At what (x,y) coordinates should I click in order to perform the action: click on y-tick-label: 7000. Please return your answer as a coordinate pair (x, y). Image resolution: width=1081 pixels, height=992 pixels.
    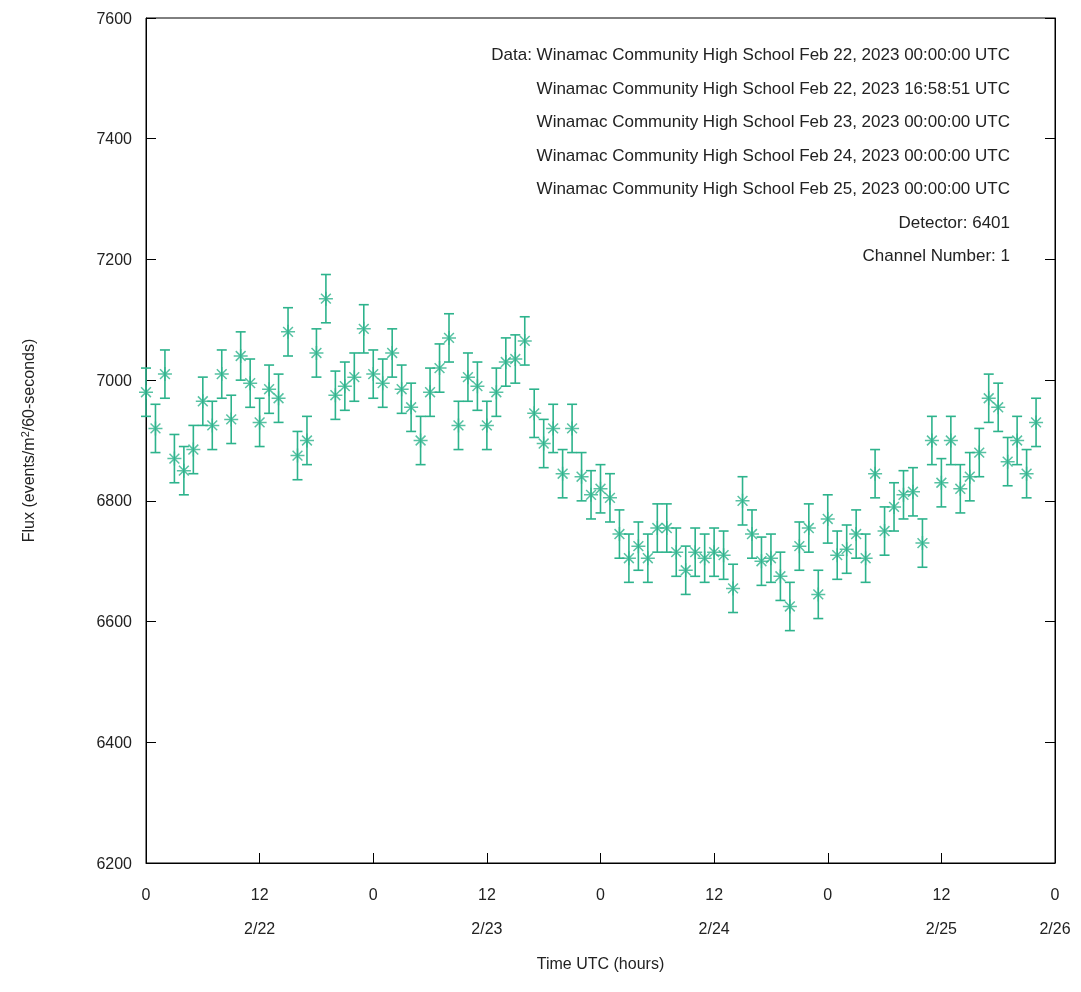
    Looking at the image, I should click on (114, 380).